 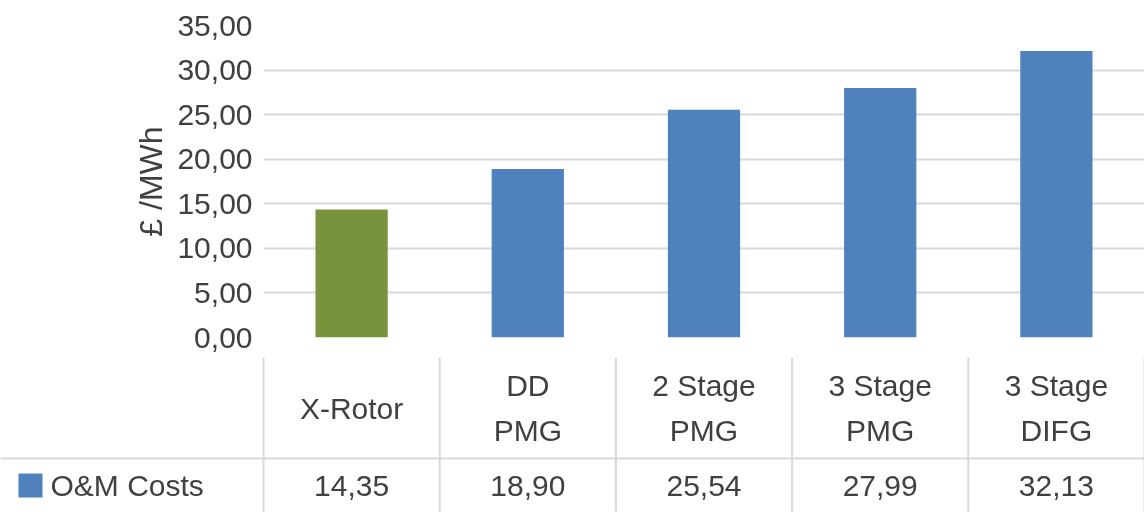 What do you see at coordinates (215, 70) in the screenshot?
I see `y-tick-label: 30,00` at bounding box center [215, 70].